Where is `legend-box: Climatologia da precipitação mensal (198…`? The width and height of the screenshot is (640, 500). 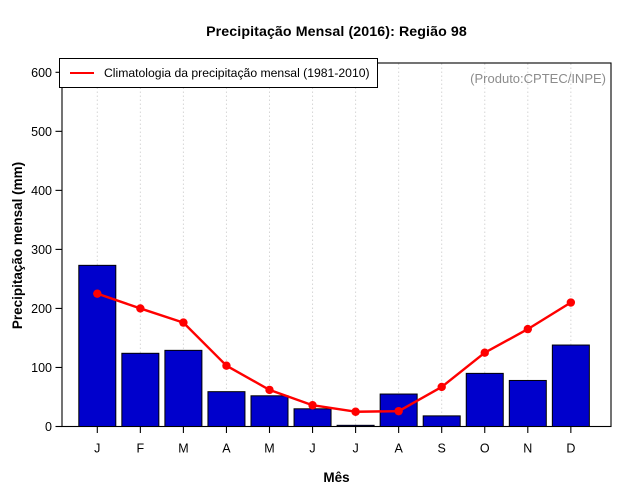 legend-box: Climatologia da precipitação mensal (198… is located at coordinates (218, 73).